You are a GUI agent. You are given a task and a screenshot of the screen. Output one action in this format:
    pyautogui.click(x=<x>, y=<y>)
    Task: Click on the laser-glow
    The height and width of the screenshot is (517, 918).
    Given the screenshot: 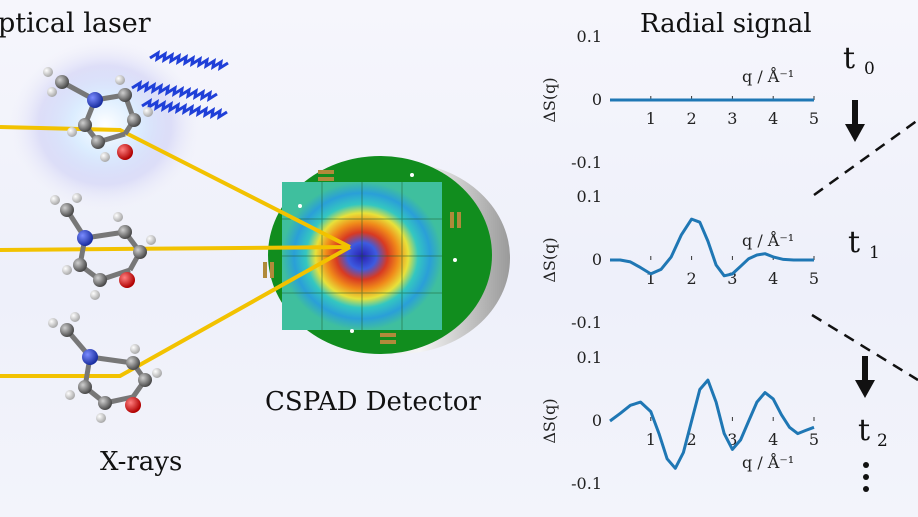 What is the action you would take?
    pyautogui.click(x=105, y=125)
    